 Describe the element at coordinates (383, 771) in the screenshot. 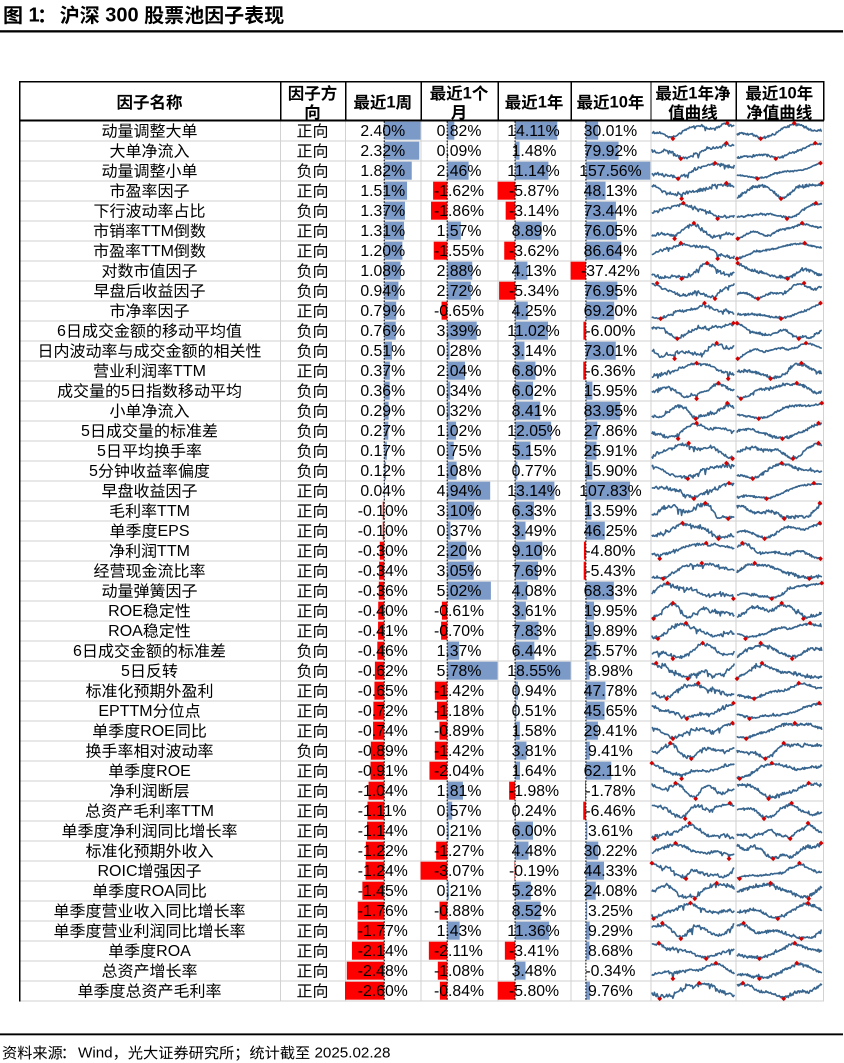

I see `svg-text: -0.91%` at that location.